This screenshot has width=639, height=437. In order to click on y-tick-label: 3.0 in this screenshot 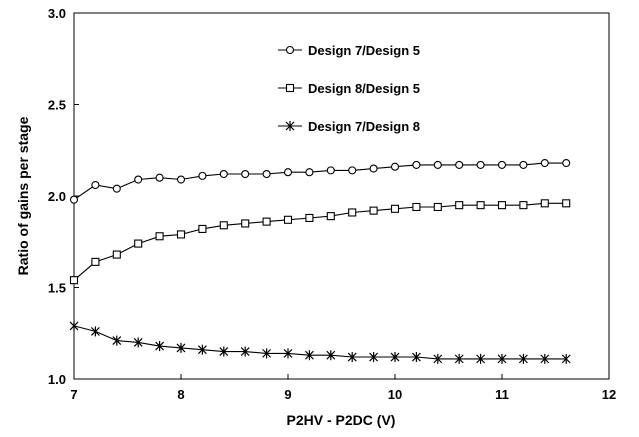, I will do `click(57, 13)`.